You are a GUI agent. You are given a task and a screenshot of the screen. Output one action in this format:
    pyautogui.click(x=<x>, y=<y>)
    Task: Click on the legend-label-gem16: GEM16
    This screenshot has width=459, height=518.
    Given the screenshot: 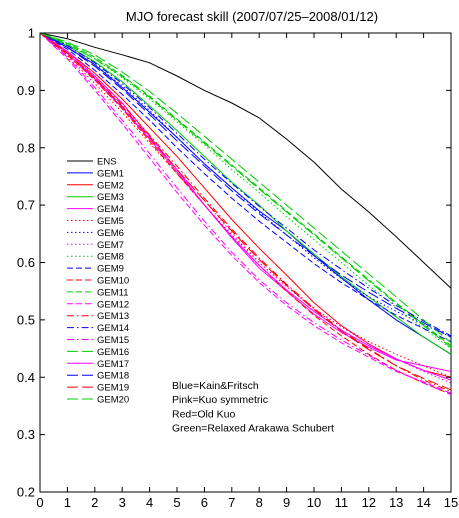 What is the action you would take?
    pyautogui.click(x=113, y=352)
    